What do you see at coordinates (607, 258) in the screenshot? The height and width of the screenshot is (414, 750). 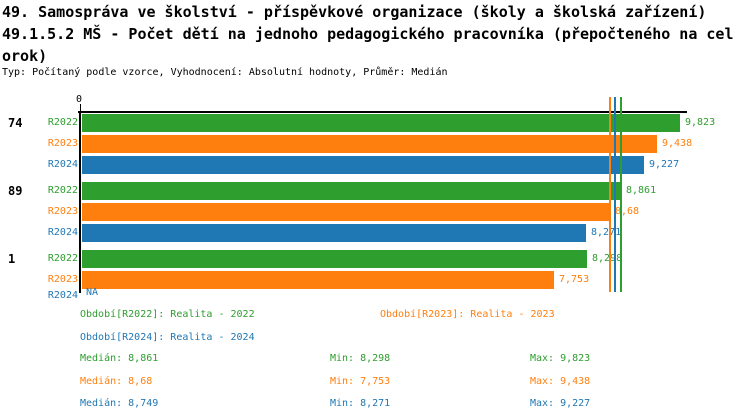 I see `bar-value-label: 8,298` at bounding box center [607, 258].